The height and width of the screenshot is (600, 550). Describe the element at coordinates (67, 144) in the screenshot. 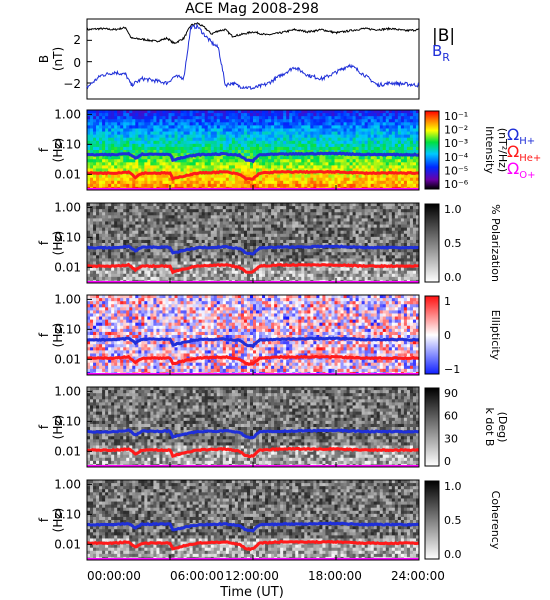

I see `freq-tick-label: 0.10` at that location.